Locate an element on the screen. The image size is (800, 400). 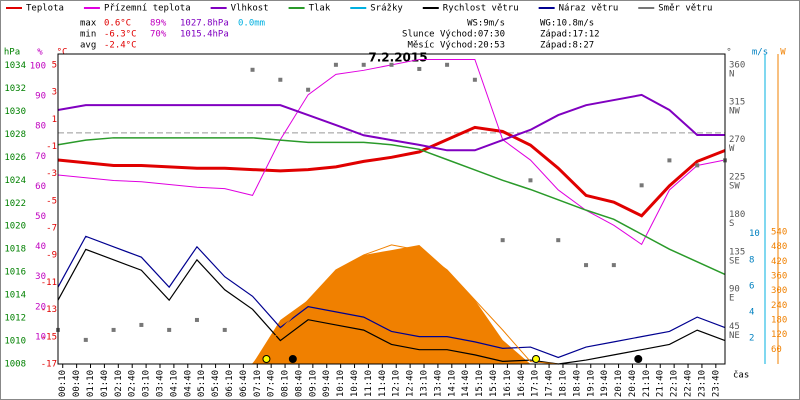
y-tick-label: 8 is located at coordinates (751, 260).